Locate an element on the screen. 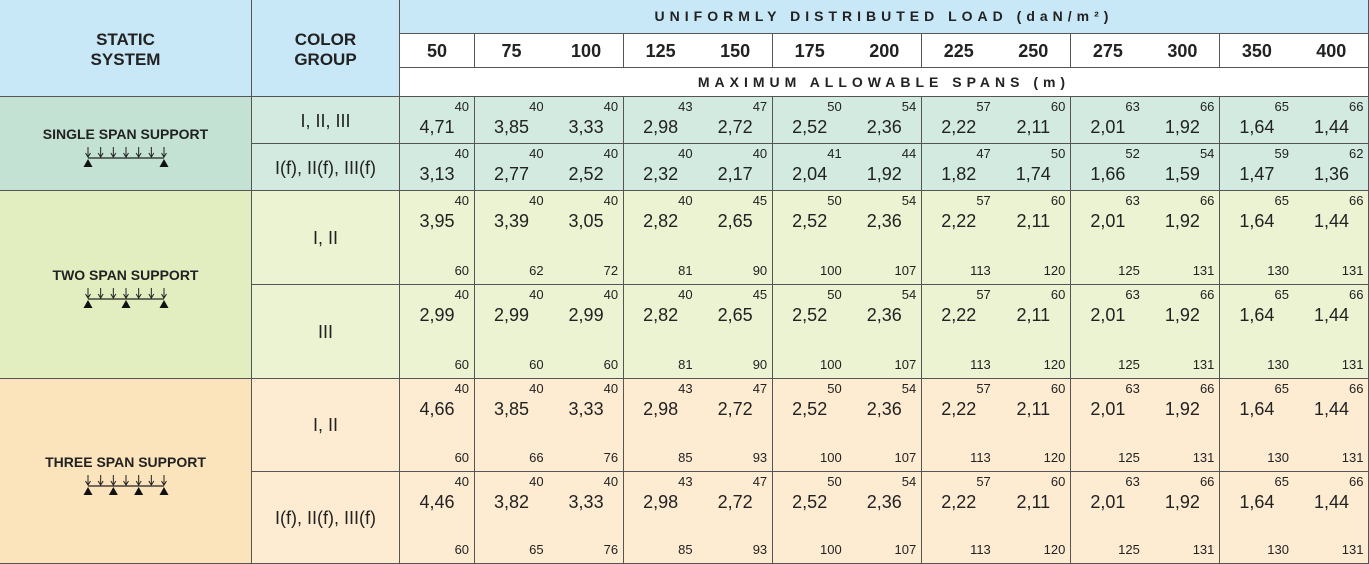  span-value: 3,33 is located at coordinates (586, 409).